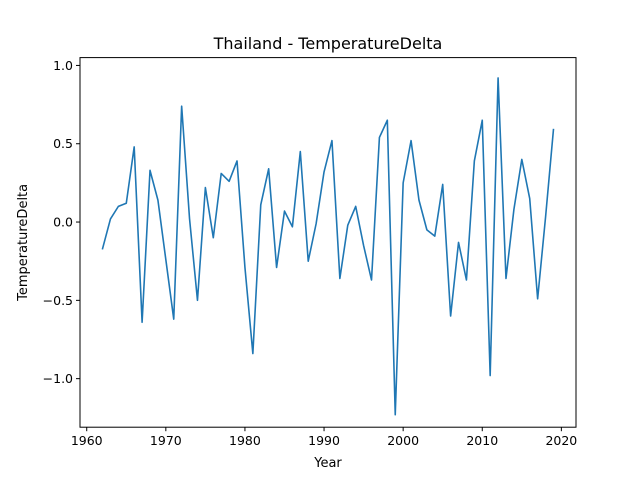 This screenshot has height=480, width=640. I want to click on y-tick-label: 1.0, so click(63, 65).